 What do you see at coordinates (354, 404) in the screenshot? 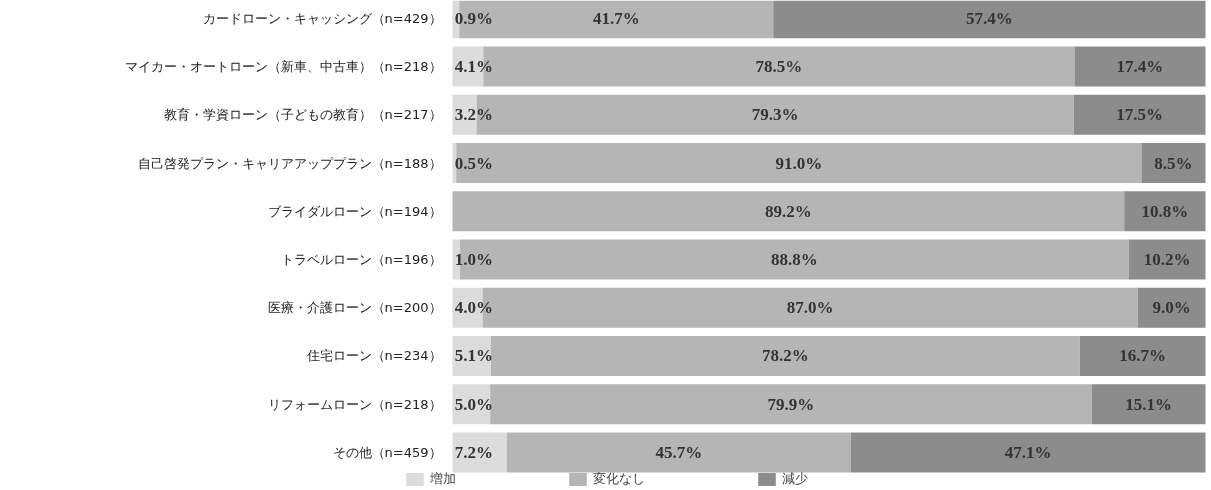
I see `y-tick-label: リフォームローン（n=218）` at bounding box center [354, 404].